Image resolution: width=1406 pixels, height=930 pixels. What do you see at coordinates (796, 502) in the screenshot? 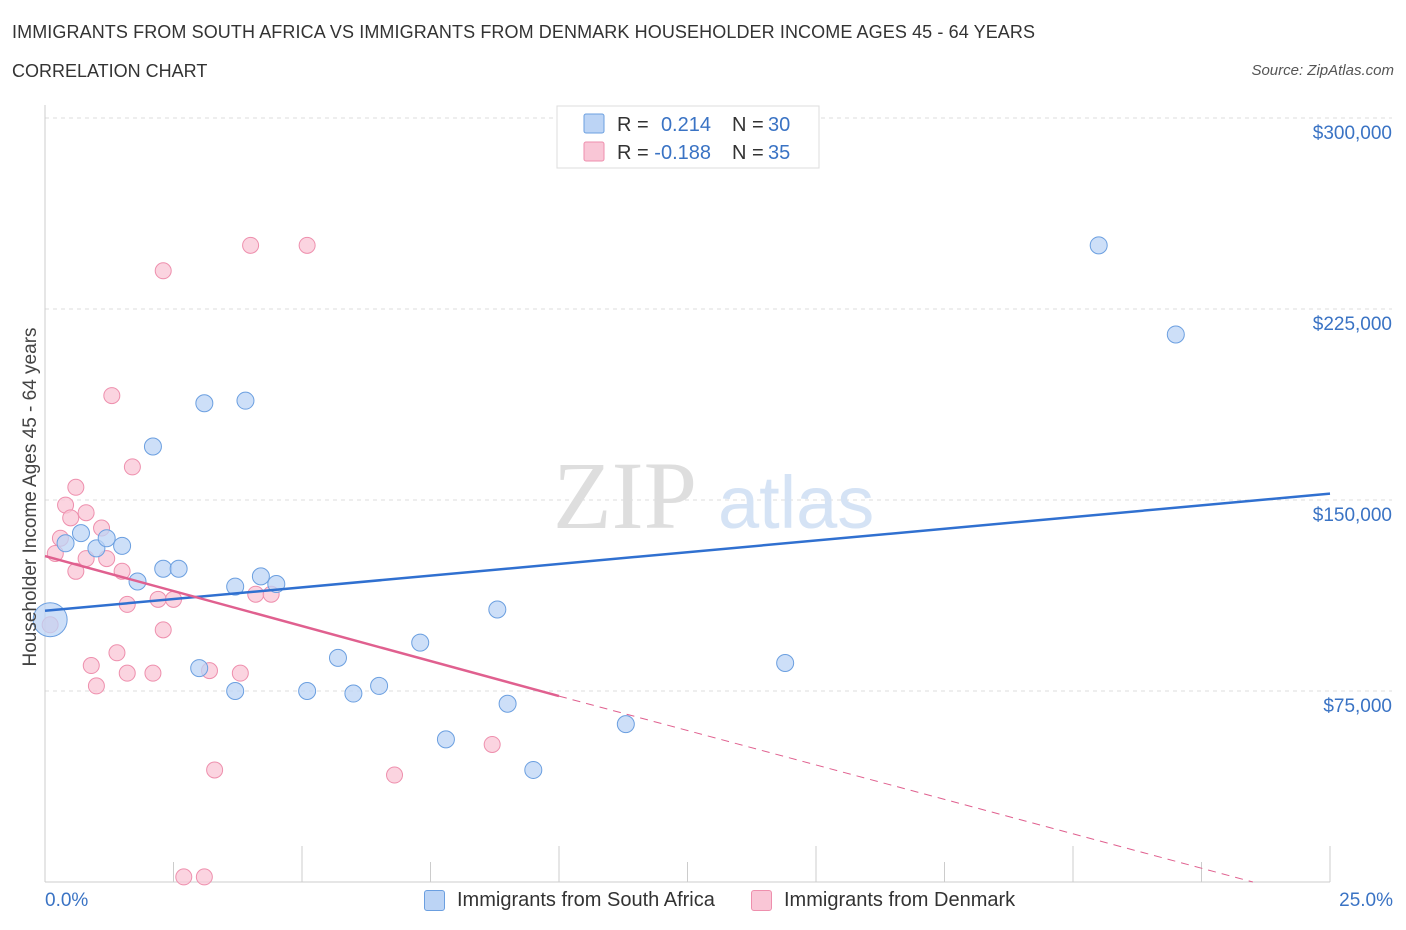
I see `watermark-atlas: atlas` at bounding box center [796, 502].